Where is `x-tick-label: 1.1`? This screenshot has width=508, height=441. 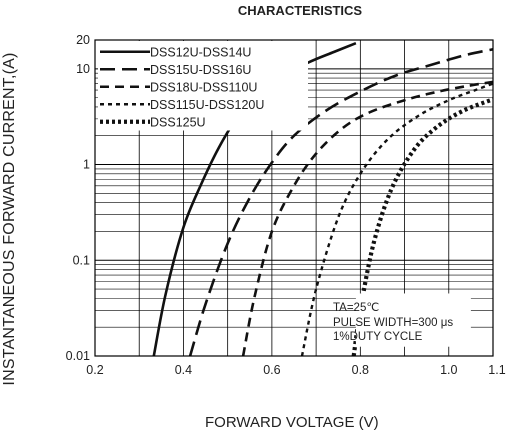 x-tick-label: 1.1 is located at coordinates (496, 370).